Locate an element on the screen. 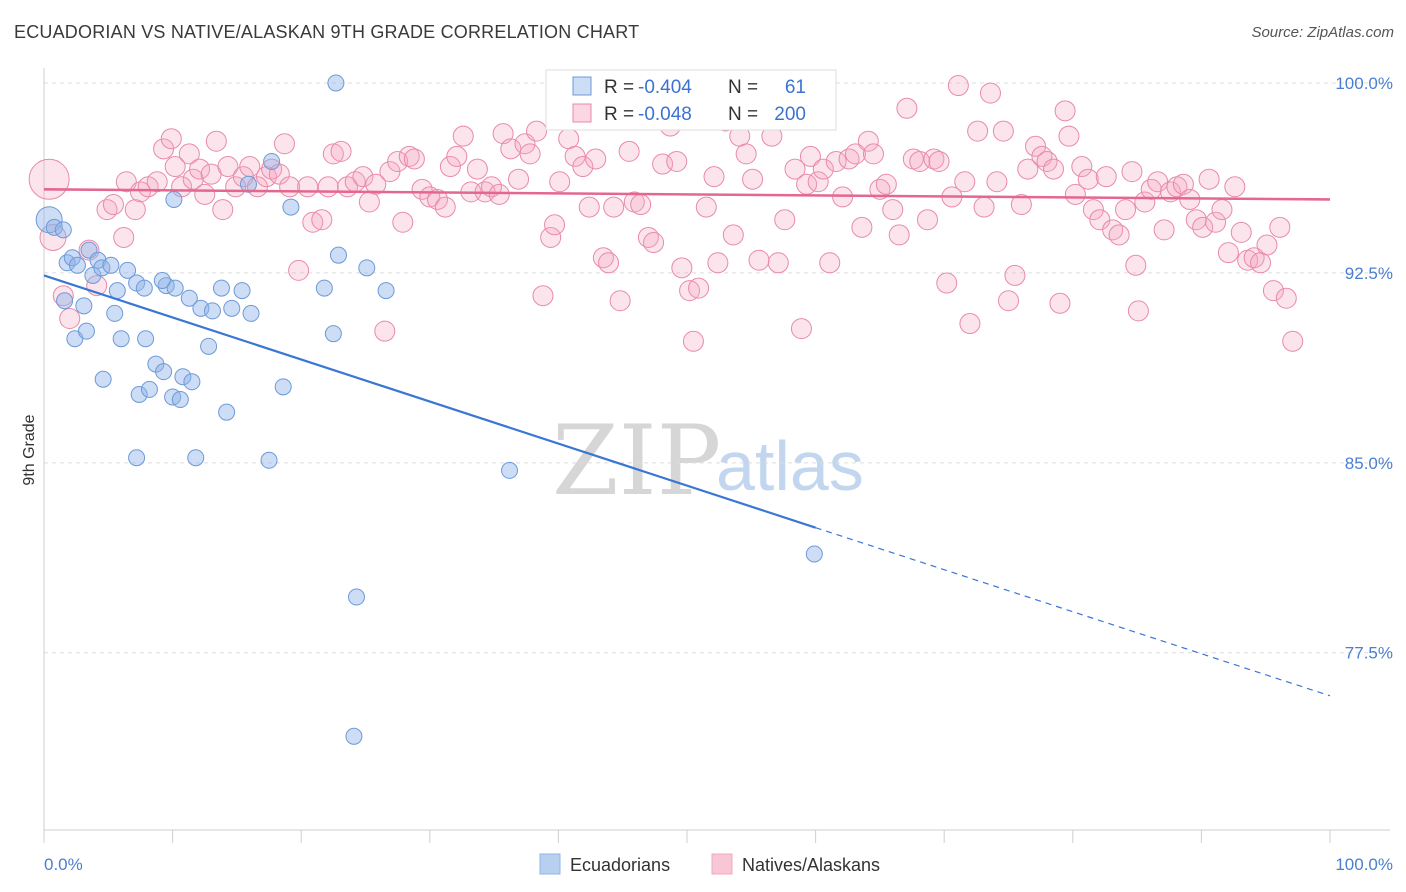 Image resolution: width=1406 pixels, height=892 pixels. x-tick-label-max: 100.0% is located at coordinates (1364, 864).